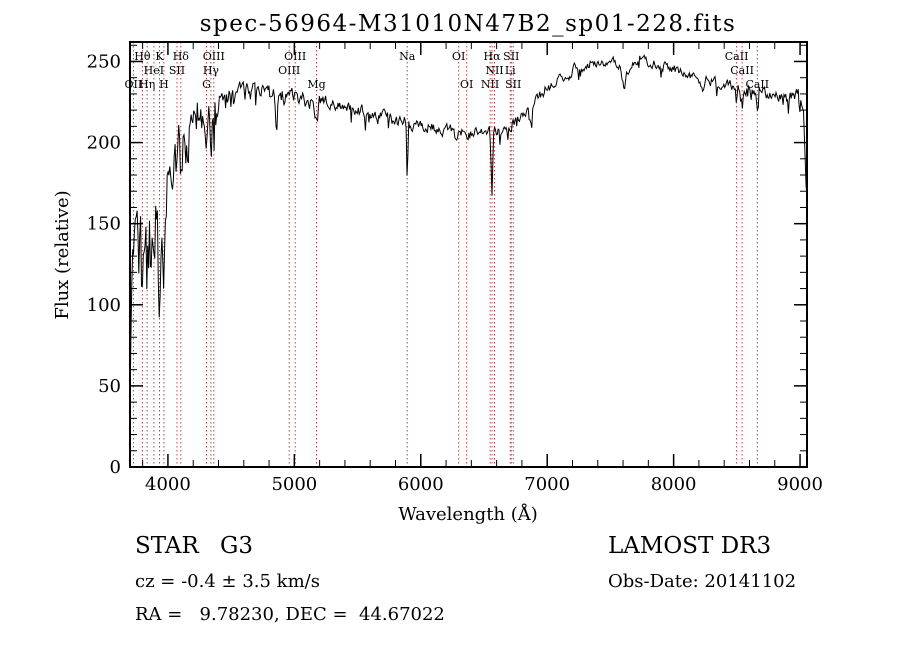  Describe the element at coordinates (547, 484) in the screenshot. I see `x-tick-label: 7000` at that location.